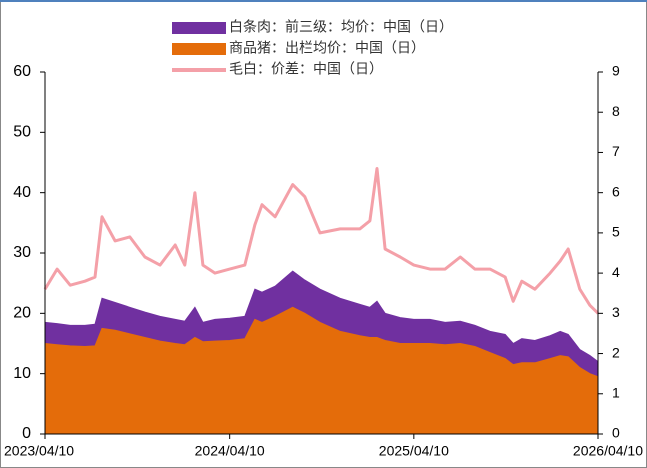  I want to click on x-tick-label: 2025/04/10, so click(414, 451).